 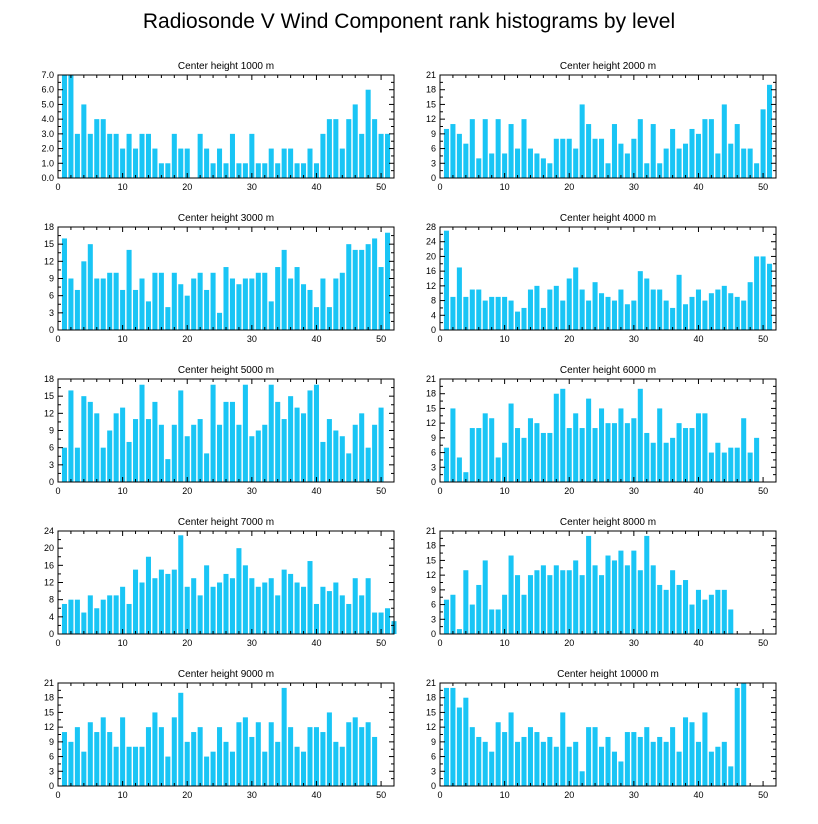 What do you see at coordinates (51, 600) in the screenshot?
I see `y-tick-label: 8` at bounding box center [51, 600].